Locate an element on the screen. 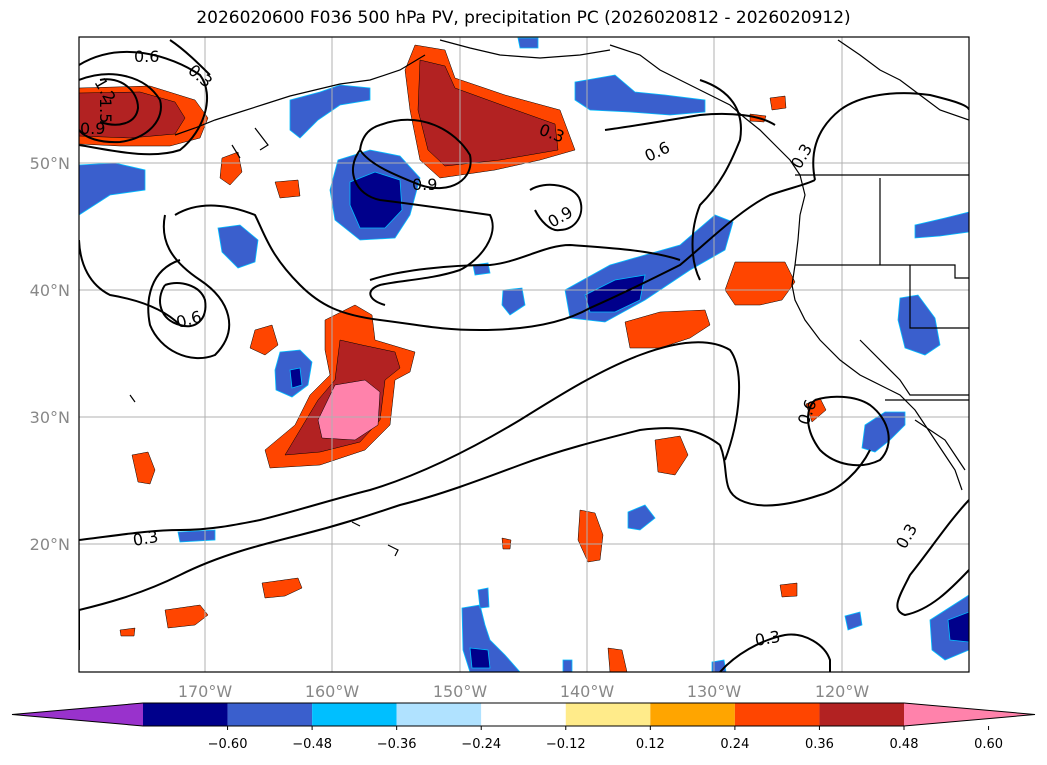 The width and height of the screenshot is (1047, 765). colorbar-tick-label: 0.48 is located at coordinates (904, 744).